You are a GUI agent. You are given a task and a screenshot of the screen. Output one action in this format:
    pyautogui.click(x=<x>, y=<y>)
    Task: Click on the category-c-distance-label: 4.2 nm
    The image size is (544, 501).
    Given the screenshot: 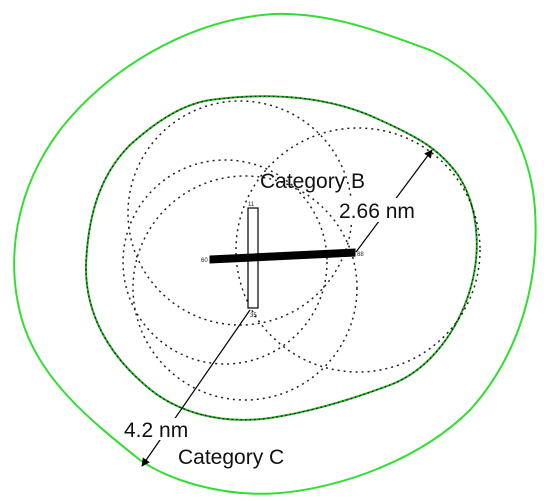 What is the action you would take?
    pyautogui.click(x=156, y=430)
    